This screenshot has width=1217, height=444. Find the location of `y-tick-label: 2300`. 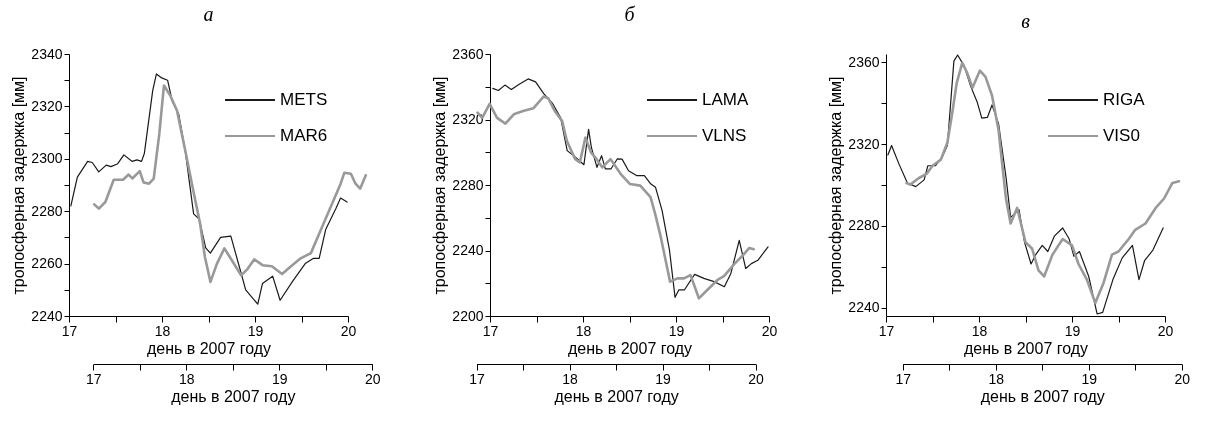

y-tick-label: 2300 is located at coordinates (47, 158).